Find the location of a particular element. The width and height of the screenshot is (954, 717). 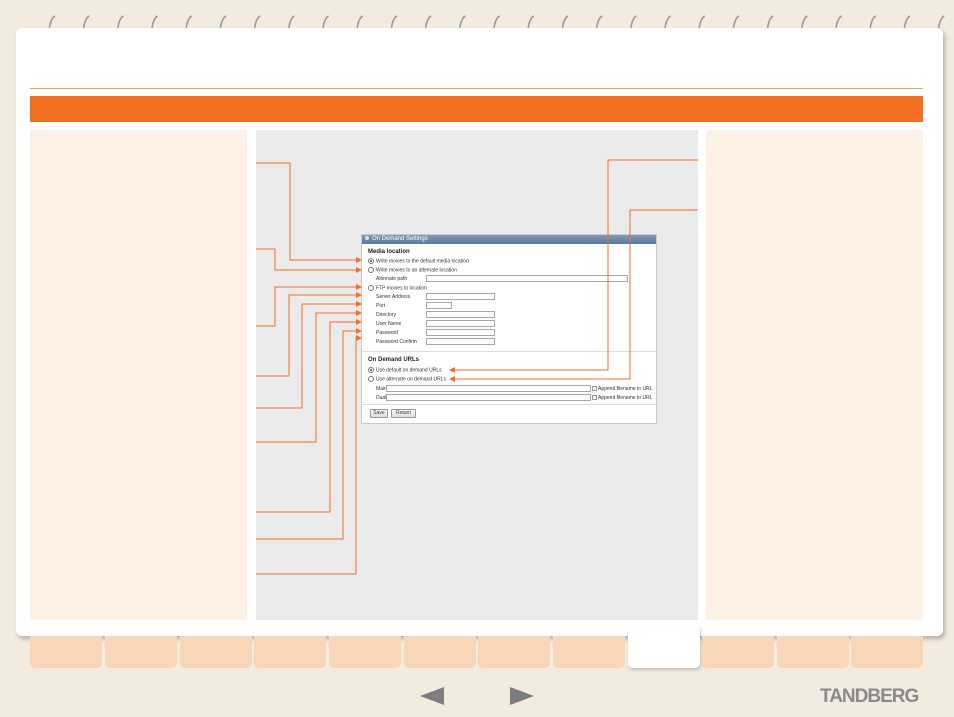

tab-9-active is located at coordinates (664, 647).